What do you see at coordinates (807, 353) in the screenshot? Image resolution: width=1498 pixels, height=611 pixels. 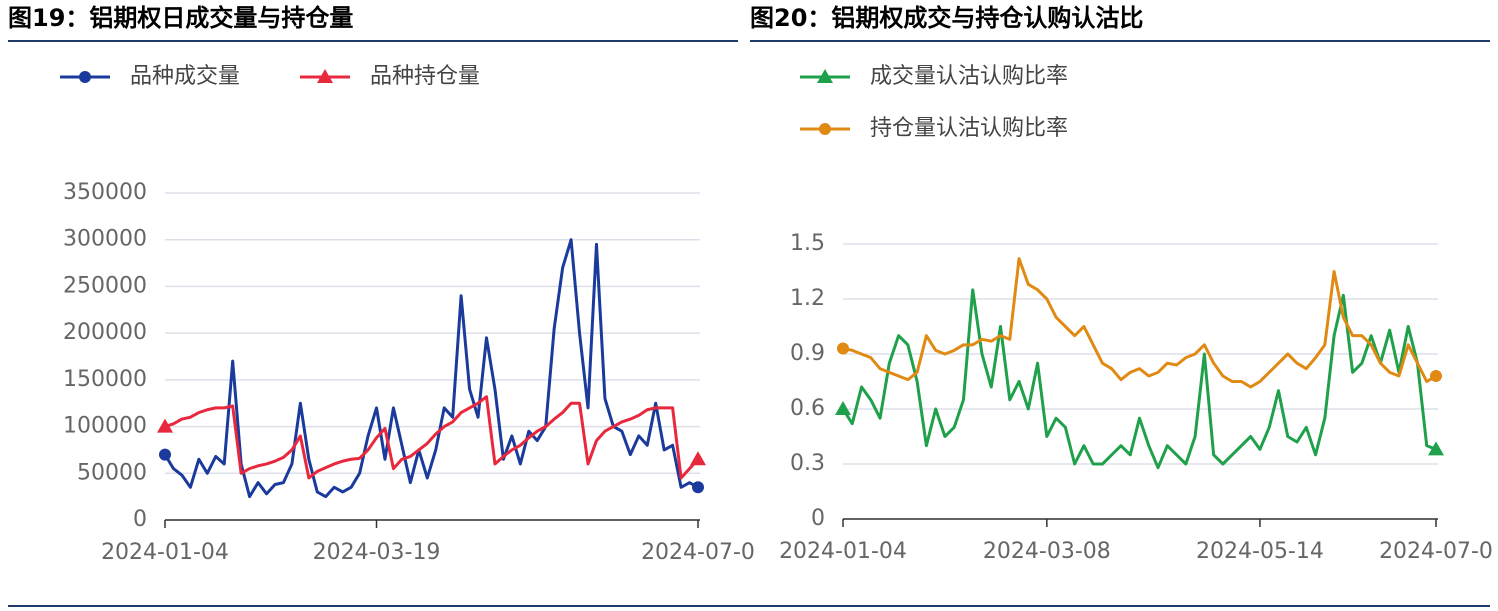 I see `y-tick-label: 0.9` at bounding box center [807, 353].